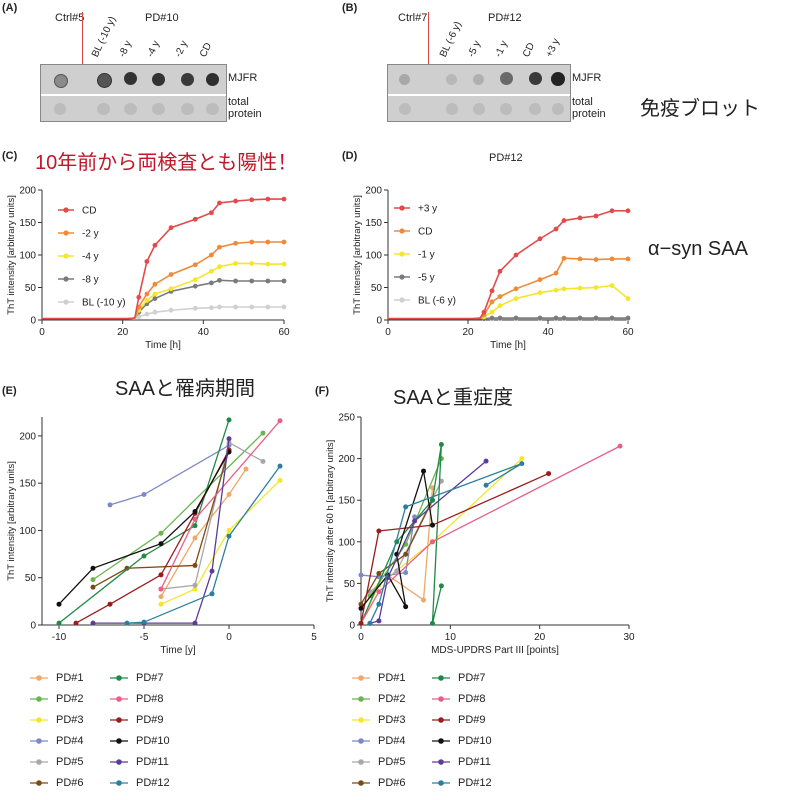  I want to click on legend-item: PD#5, so click(56, 762).